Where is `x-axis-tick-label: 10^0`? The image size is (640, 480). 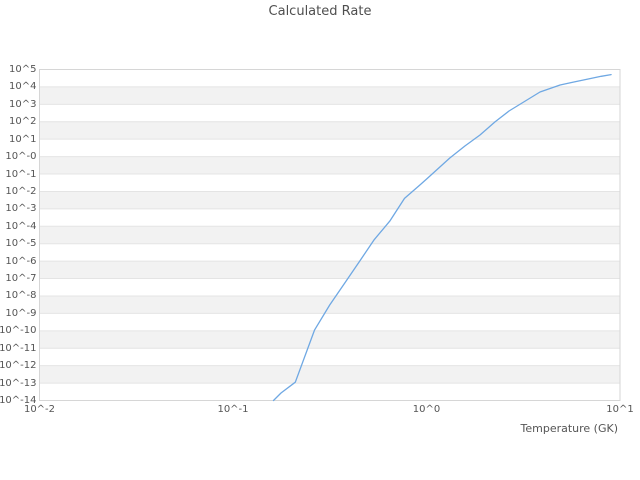 x-axis-tick-label: 10^0 is located at coordinates (426, 409).